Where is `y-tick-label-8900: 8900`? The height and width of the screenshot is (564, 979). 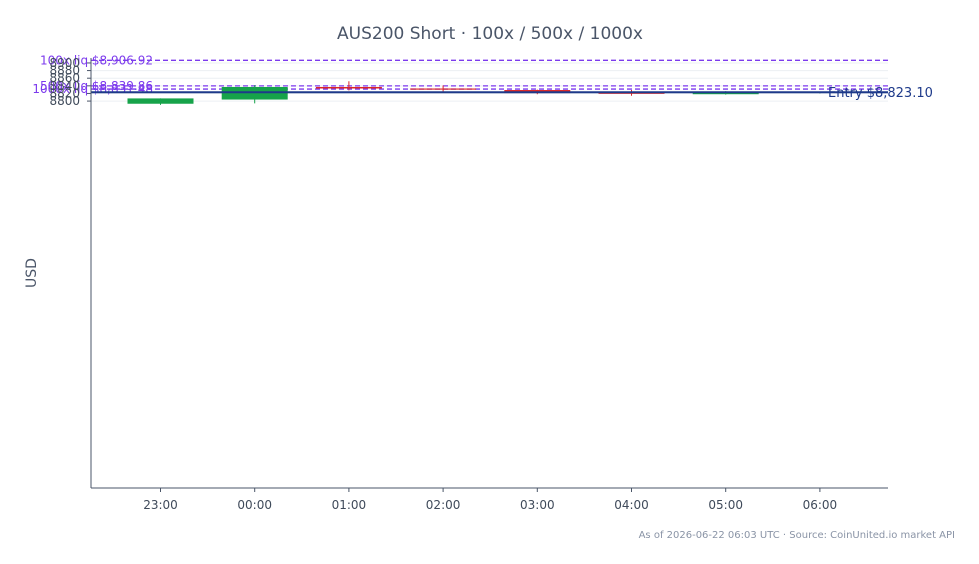 y-tick-label-8900: 8900 is located at coordinates (64, 63).